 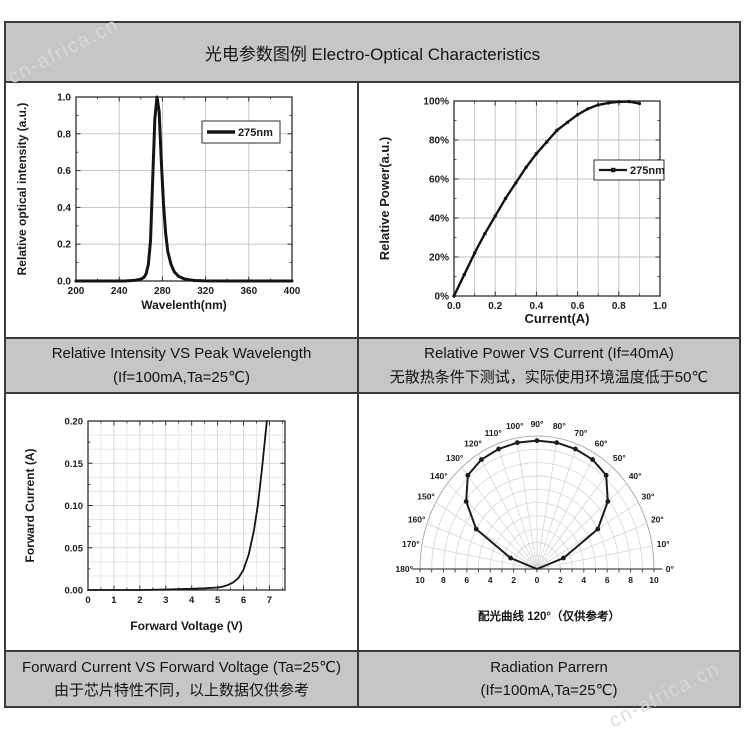 I want to click on svg-text: 20°, so click(x=657, y=519).